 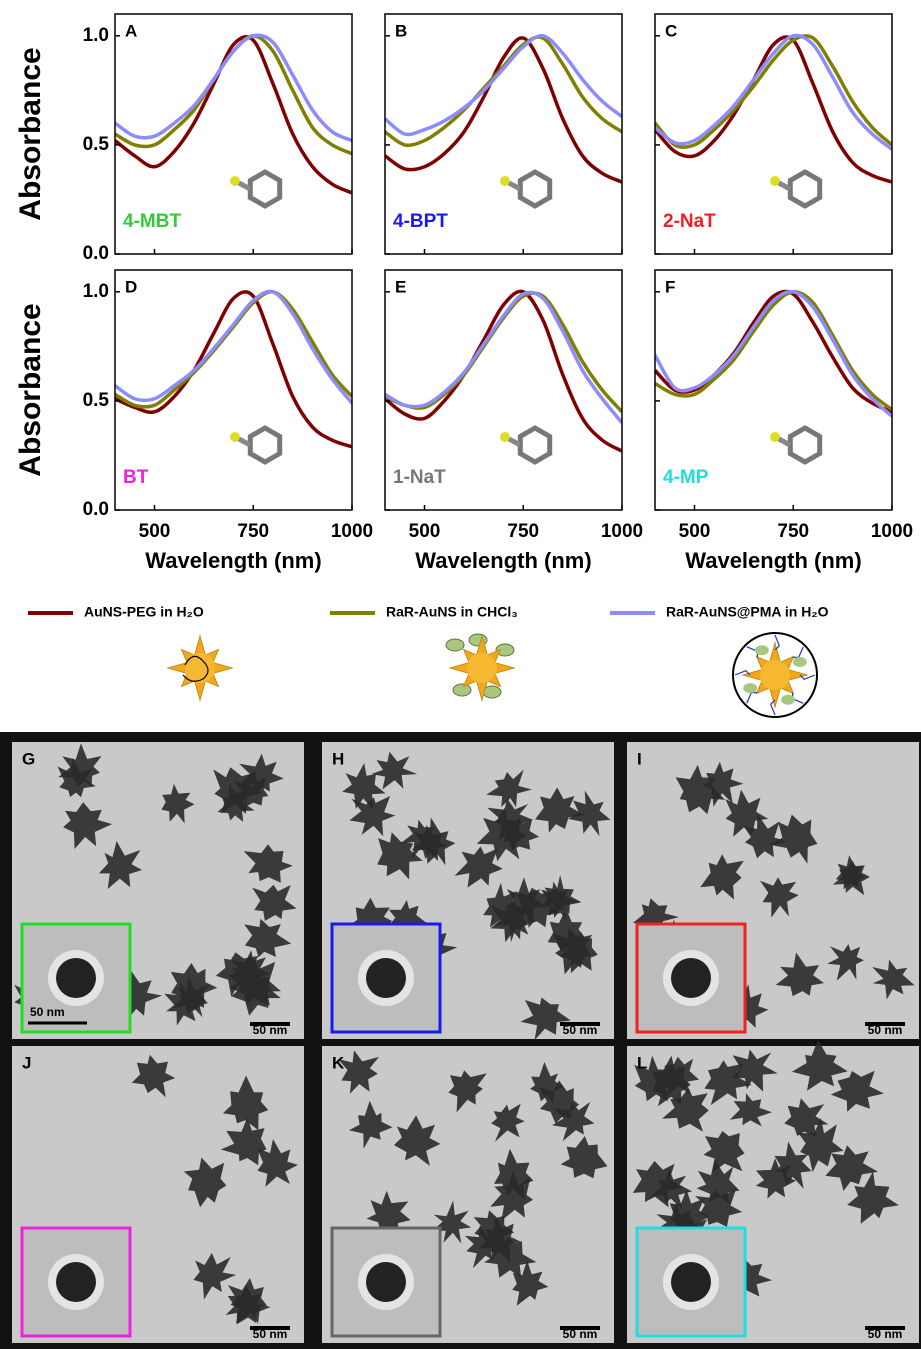 What do you see at coordinates (96, 144) in the screenshot?
I see `y-tick-label: 0.5` at bounding box center [96, 144].